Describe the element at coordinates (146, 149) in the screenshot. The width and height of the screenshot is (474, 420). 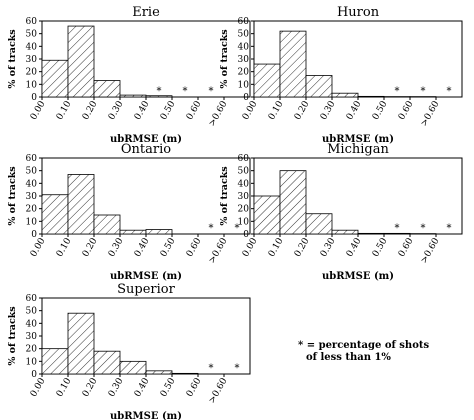
I see `chart-title: Ontario` at that location.